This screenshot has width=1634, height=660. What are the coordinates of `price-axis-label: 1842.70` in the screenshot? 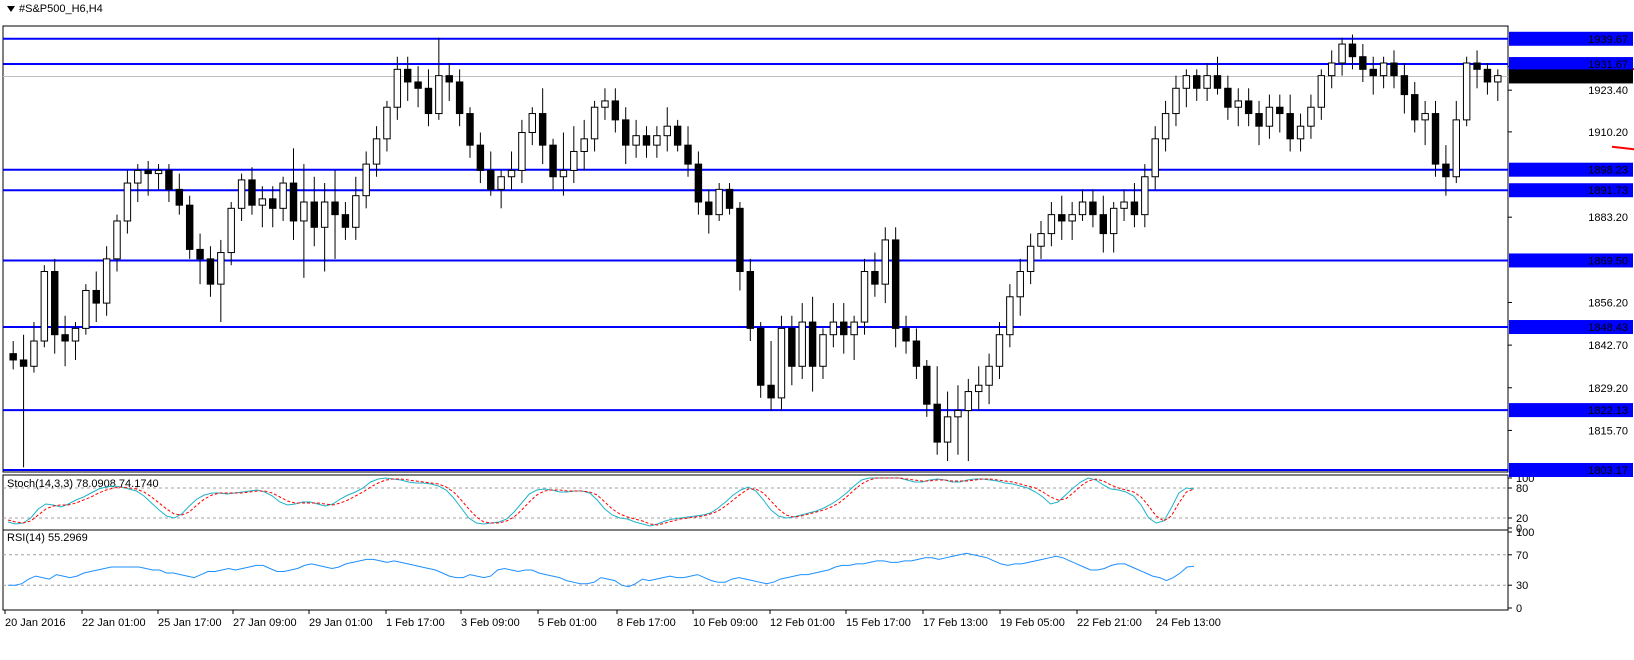 It's located at (1608, 346).